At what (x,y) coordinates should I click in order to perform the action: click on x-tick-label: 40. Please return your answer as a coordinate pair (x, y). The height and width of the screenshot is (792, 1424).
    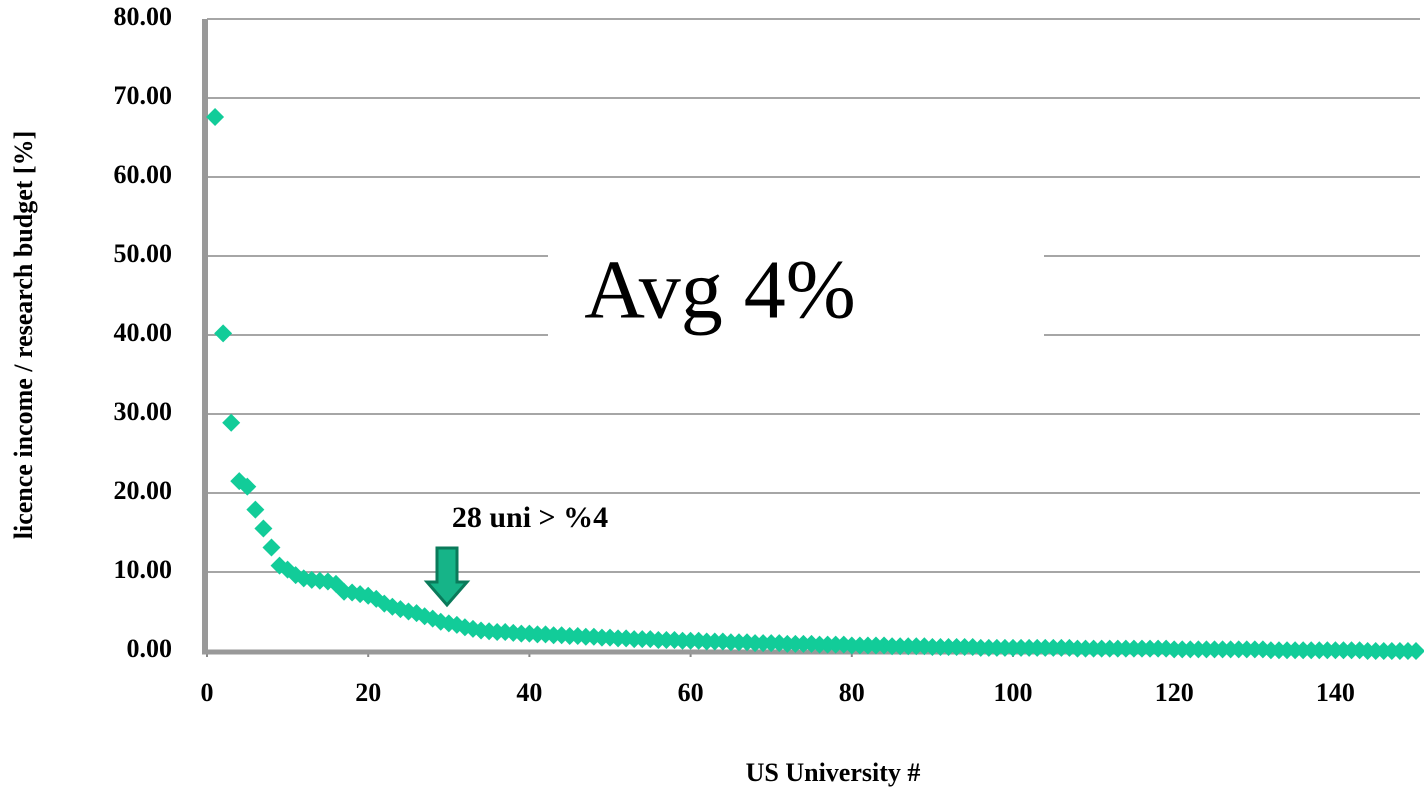
    Looking at the image, I should click on (529, 692).